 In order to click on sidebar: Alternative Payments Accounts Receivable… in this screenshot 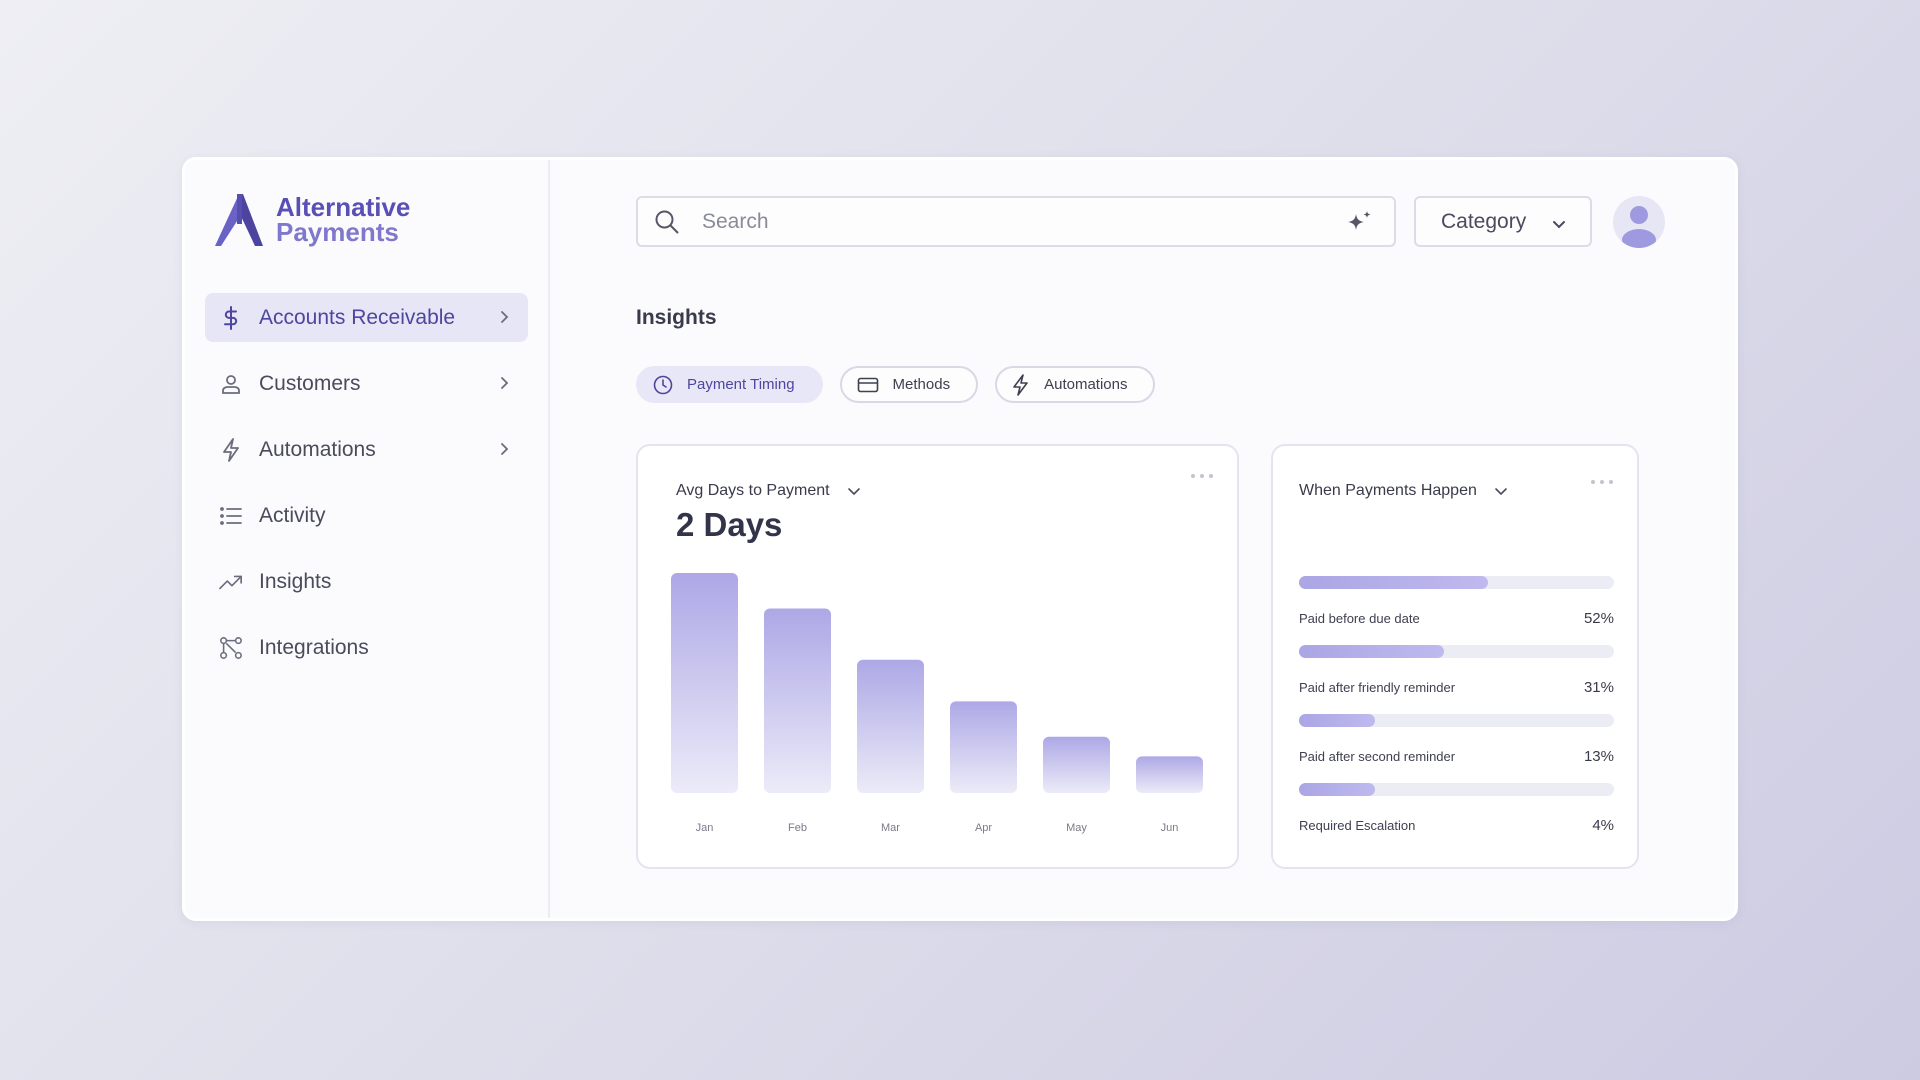, I will do `click(367, 539)`.